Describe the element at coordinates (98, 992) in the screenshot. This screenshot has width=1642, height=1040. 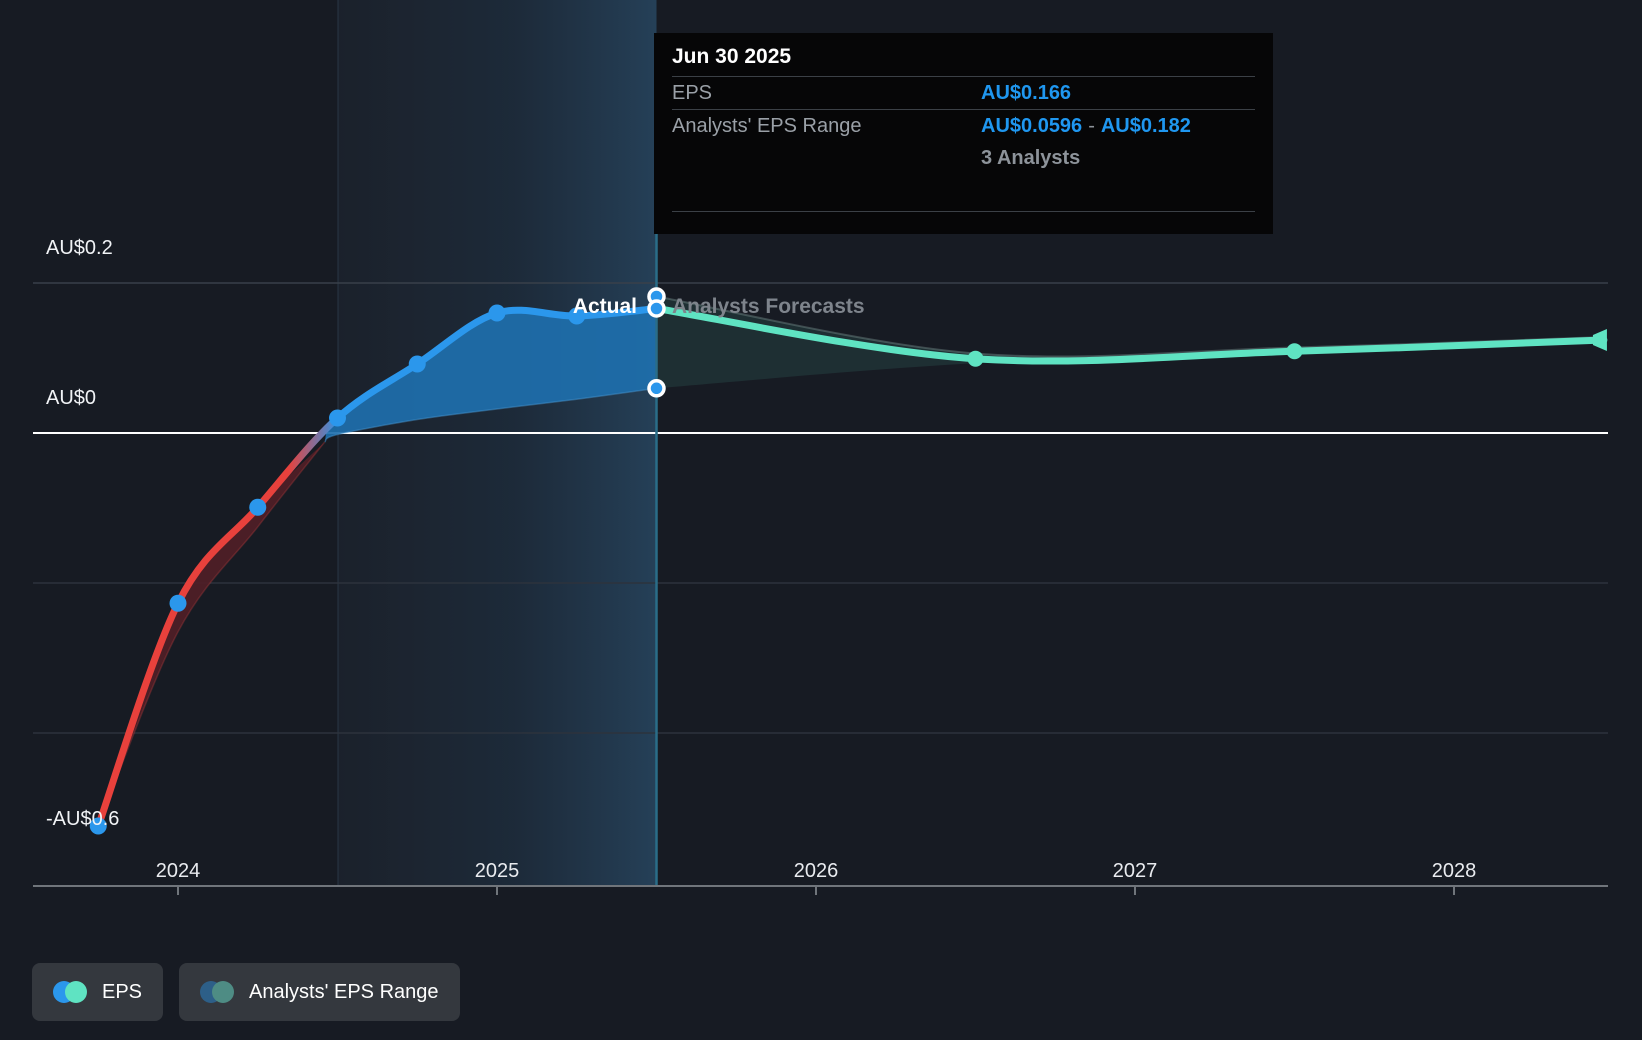
I see `legend-eps-toggle: EPS` at that location.